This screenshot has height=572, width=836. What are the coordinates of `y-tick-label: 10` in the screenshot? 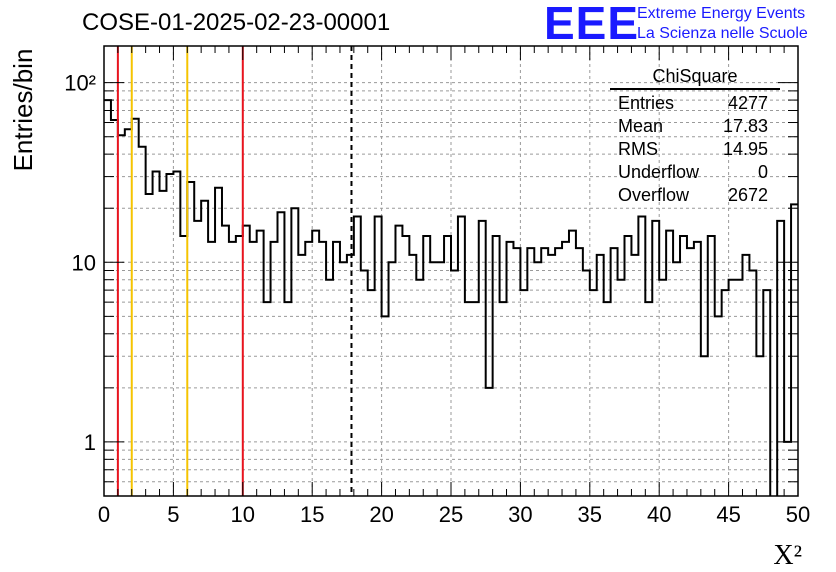 It's located at (84, 262).